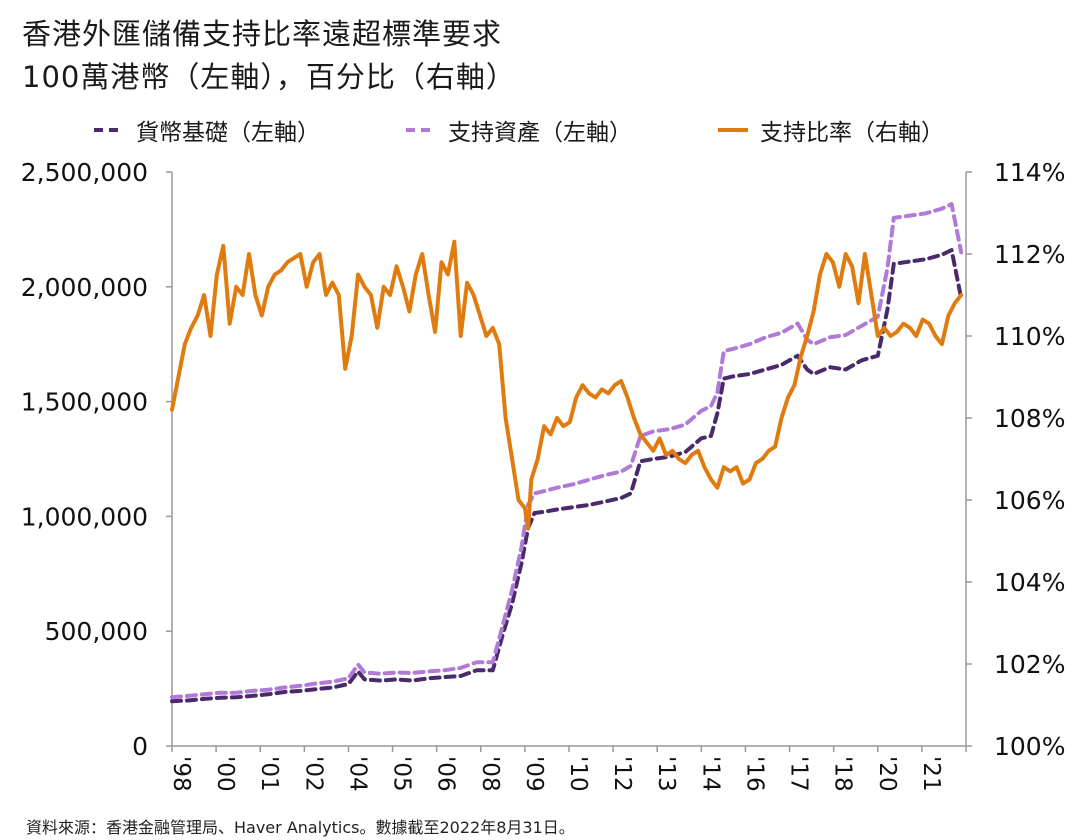  What do you see at coordinates (84, 172) in the screenshot?
I see `y-left-tick-label: 2,500,000` at bounding box center [84, 172].